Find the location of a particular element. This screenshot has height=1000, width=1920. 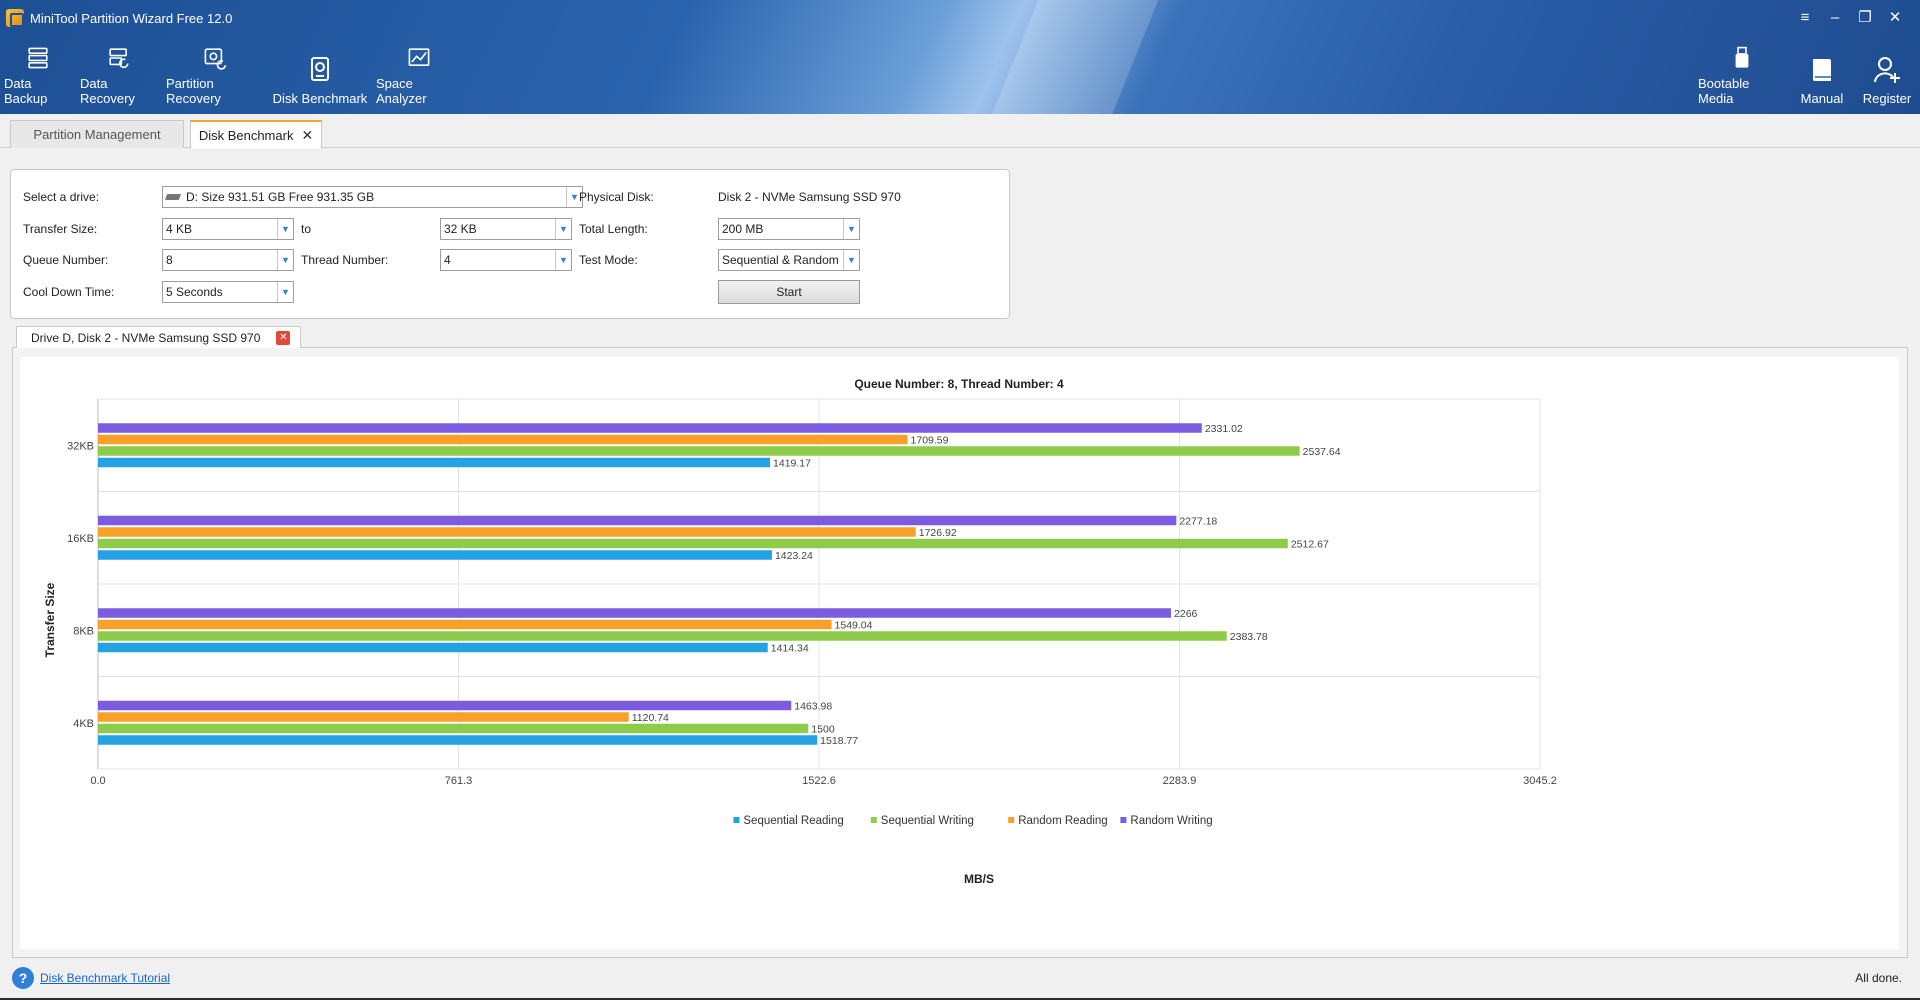

data-recovery-button: Data Recovery is located at coordinates (119, 76).